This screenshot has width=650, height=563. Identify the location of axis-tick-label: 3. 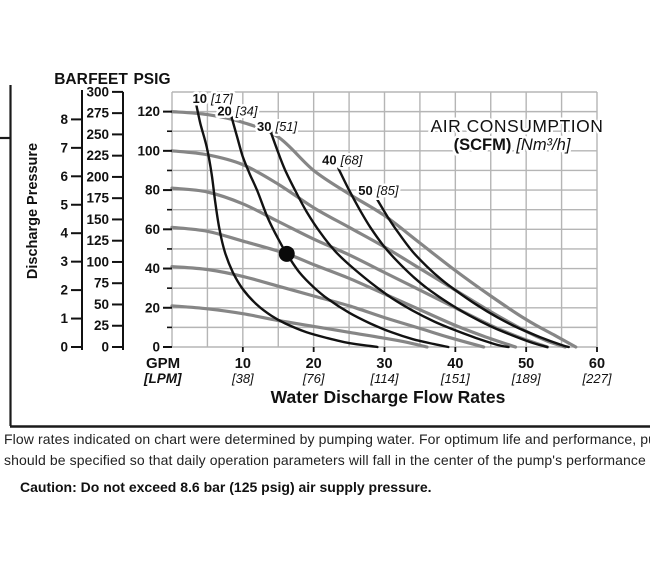
(64, 261).